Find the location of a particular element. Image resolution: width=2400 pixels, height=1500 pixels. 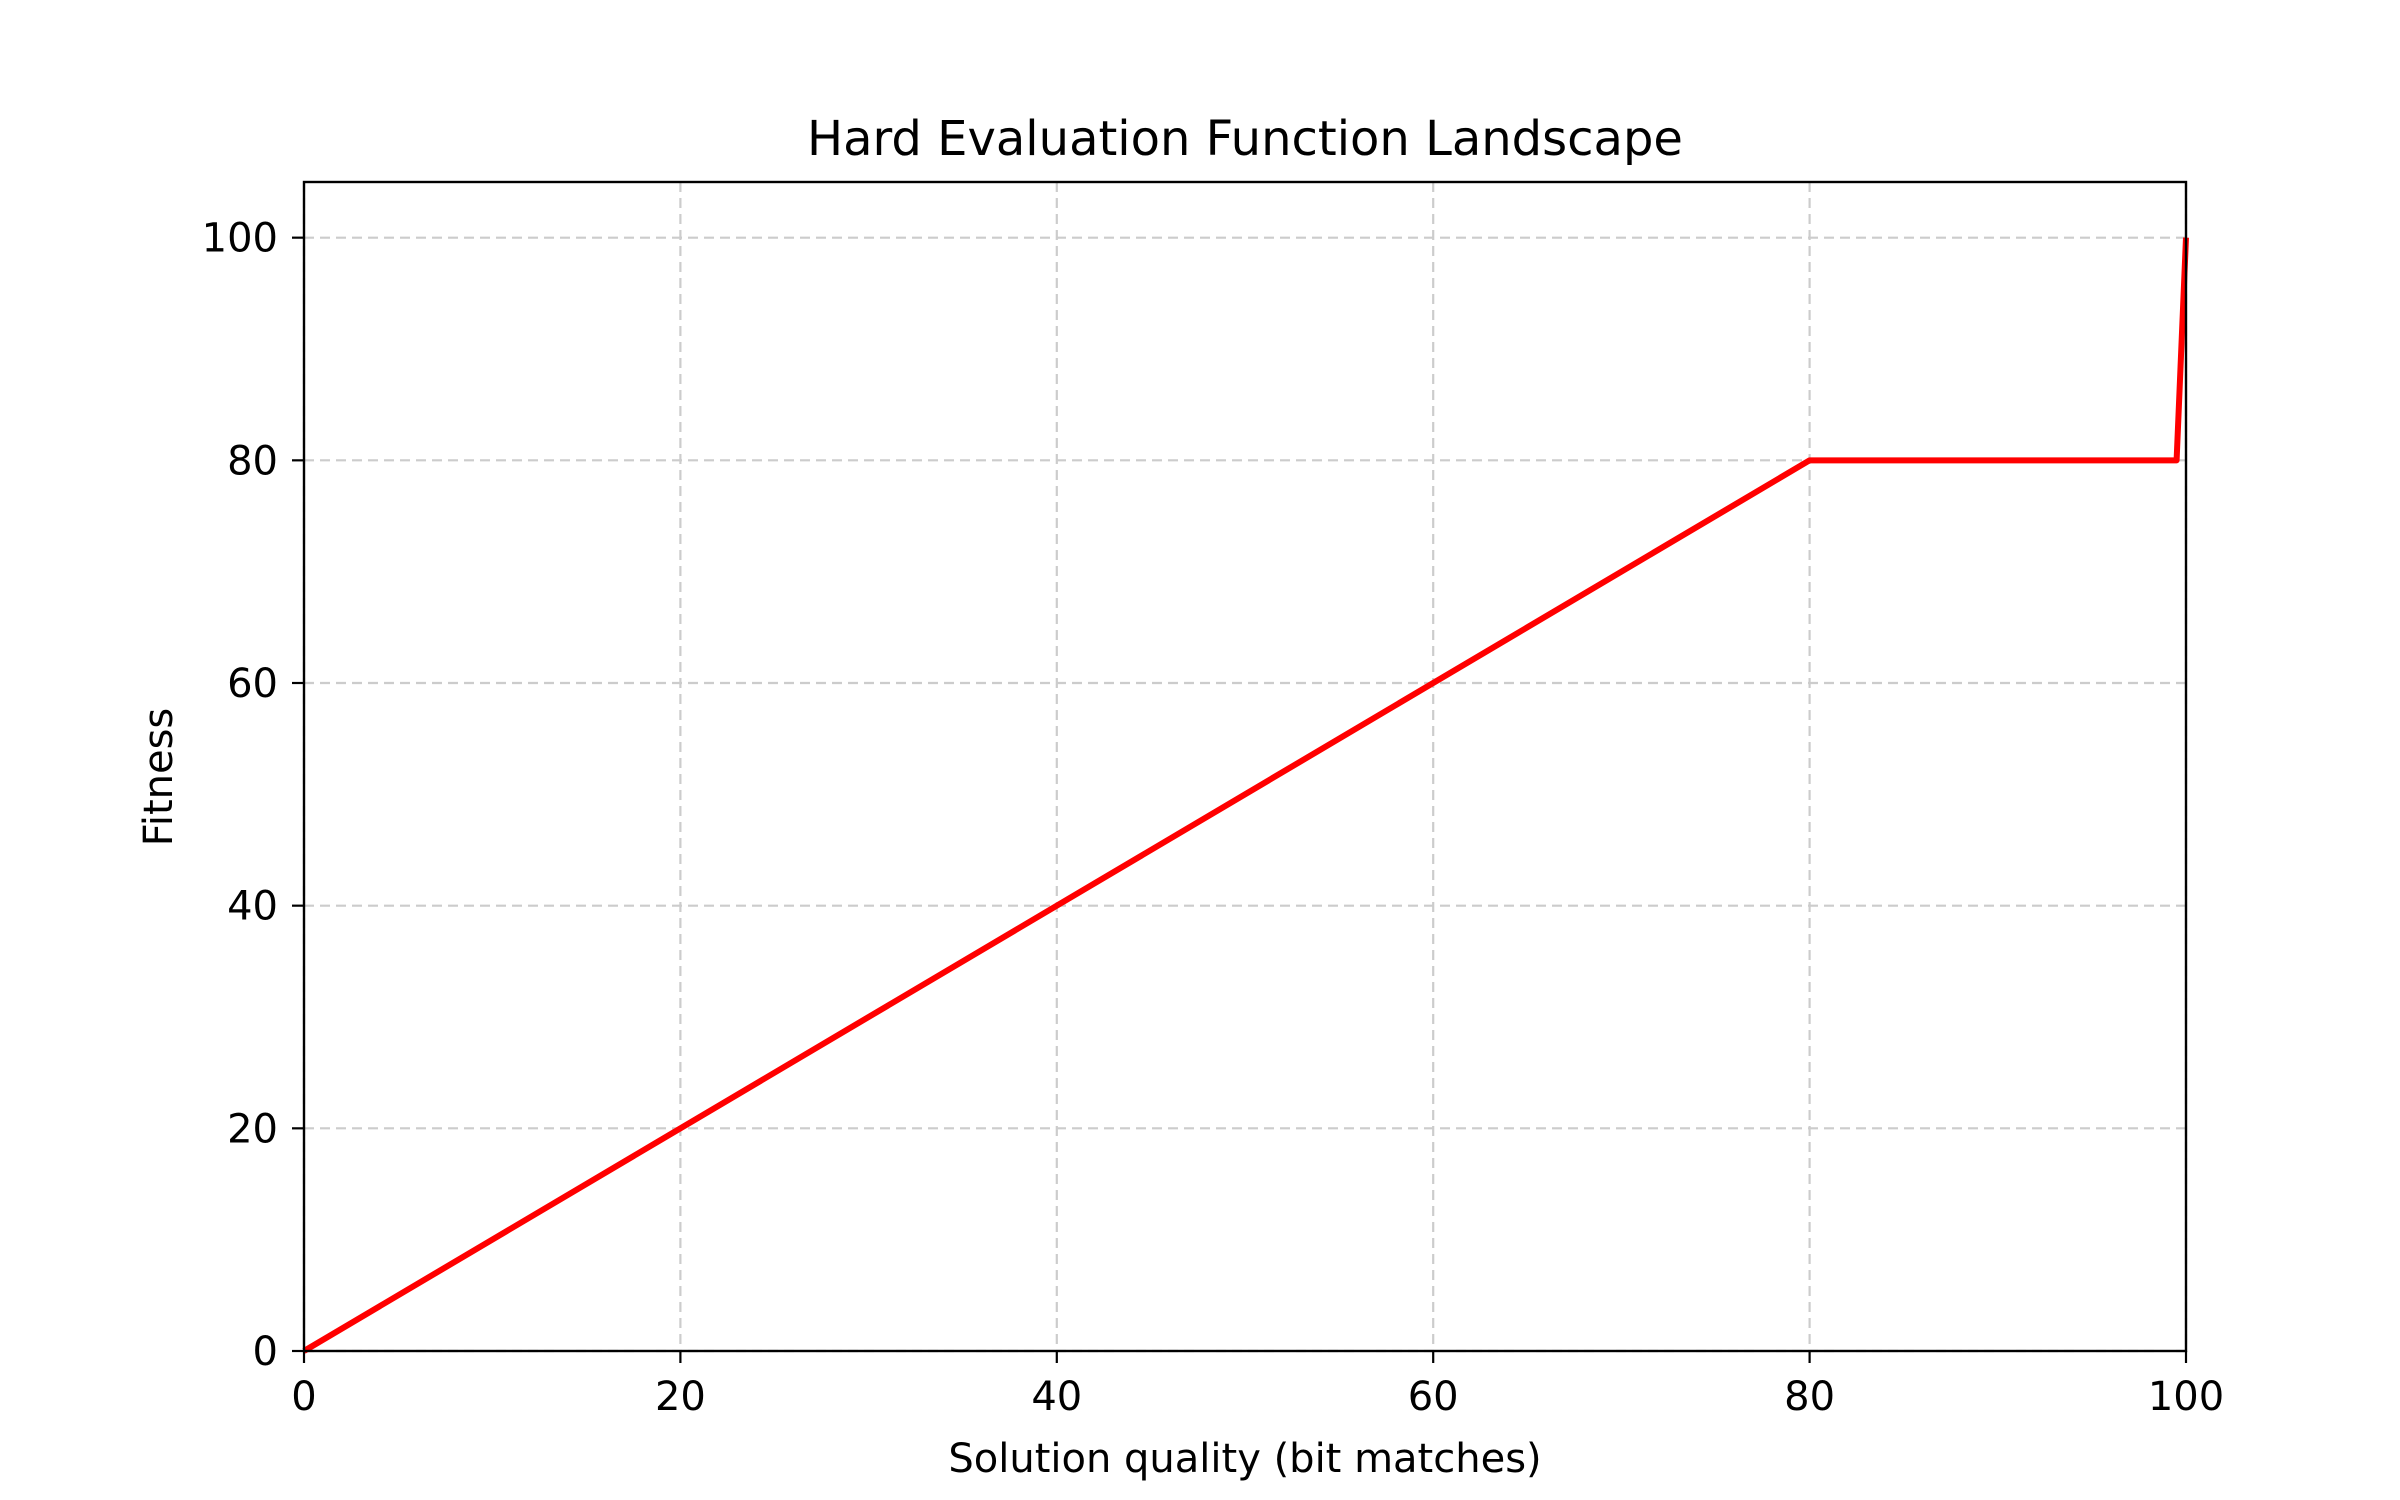

y-tick-label: 100 is located at coordinates (240, 239).